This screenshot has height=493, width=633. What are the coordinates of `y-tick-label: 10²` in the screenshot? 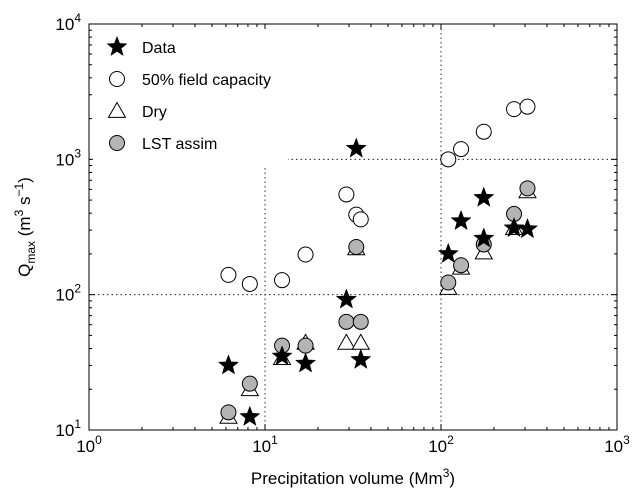 It's located at (68, 293).